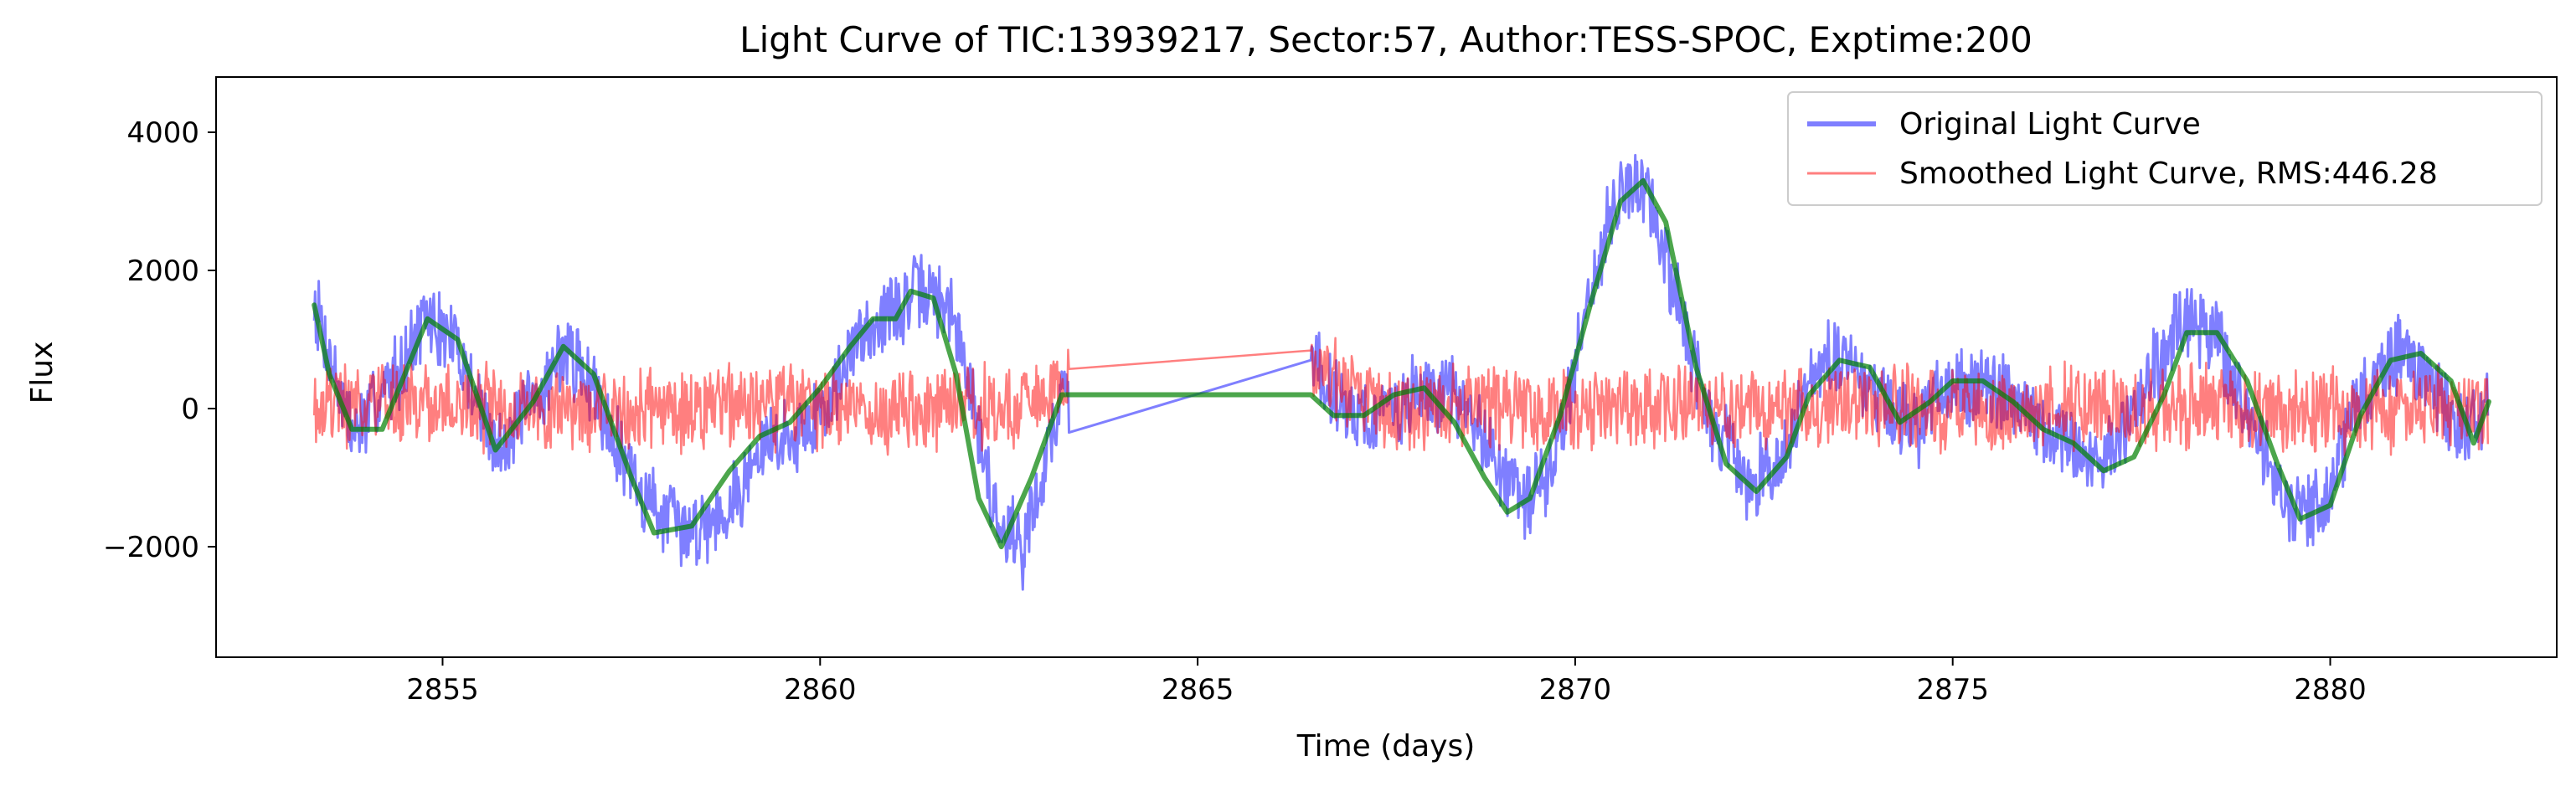 The height and width of the screenshot is (792, 2576). Describe the element at coordinates (1198, 690) in the screenshot. I see `x-tick-label: 2865` at that location.